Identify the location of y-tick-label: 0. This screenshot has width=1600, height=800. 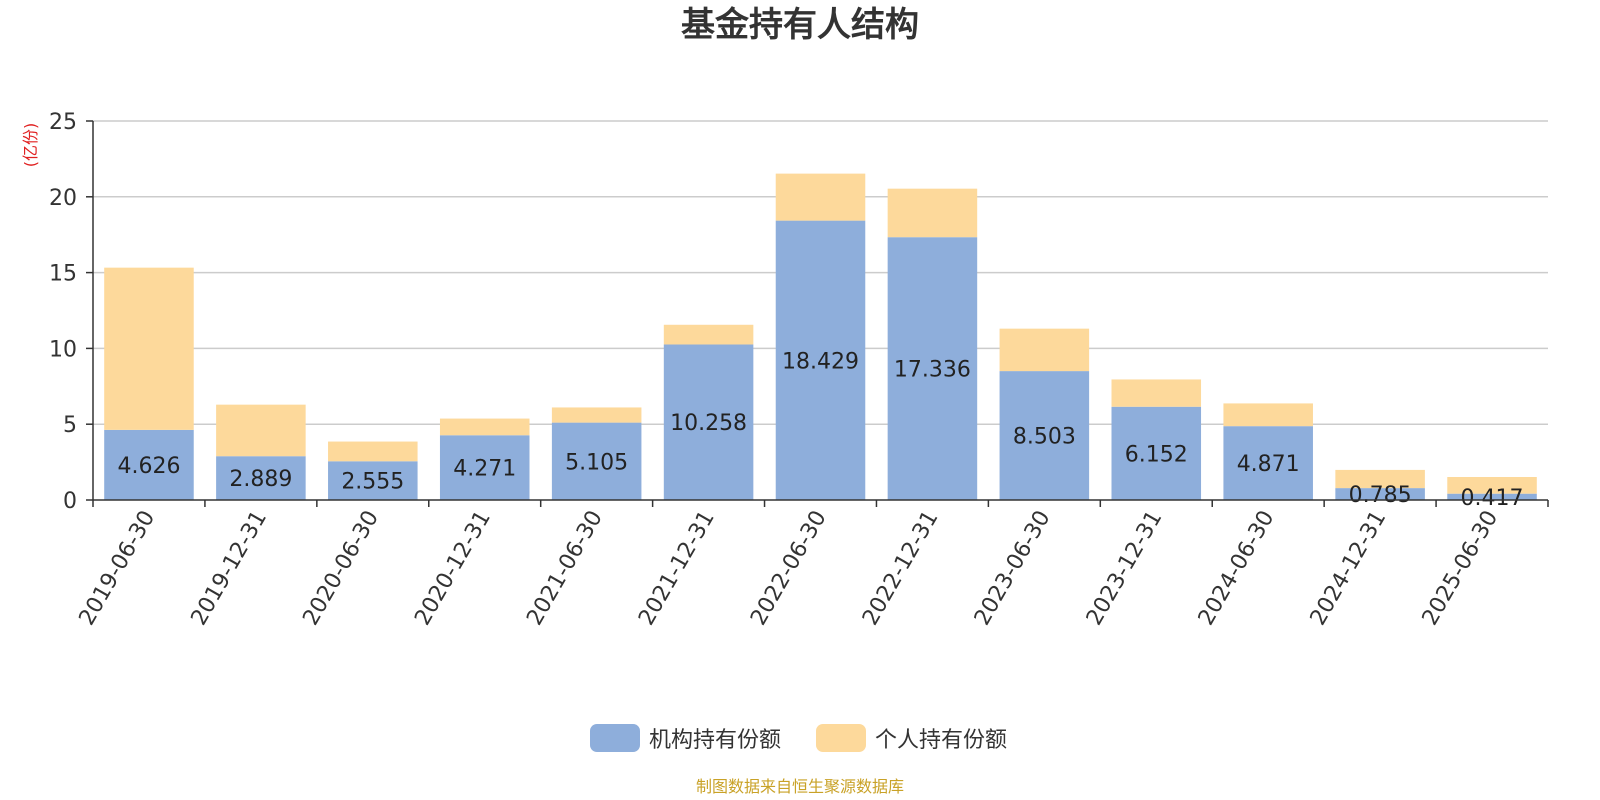
(70, 501).